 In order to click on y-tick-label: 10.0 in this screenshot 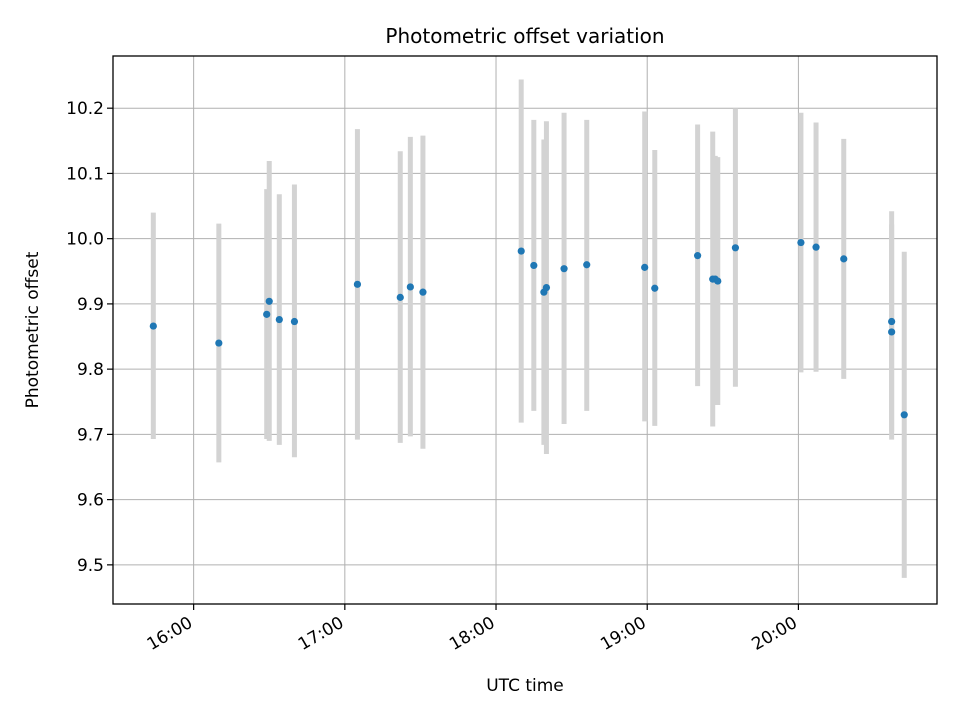, I will do `click(85, 240)`.